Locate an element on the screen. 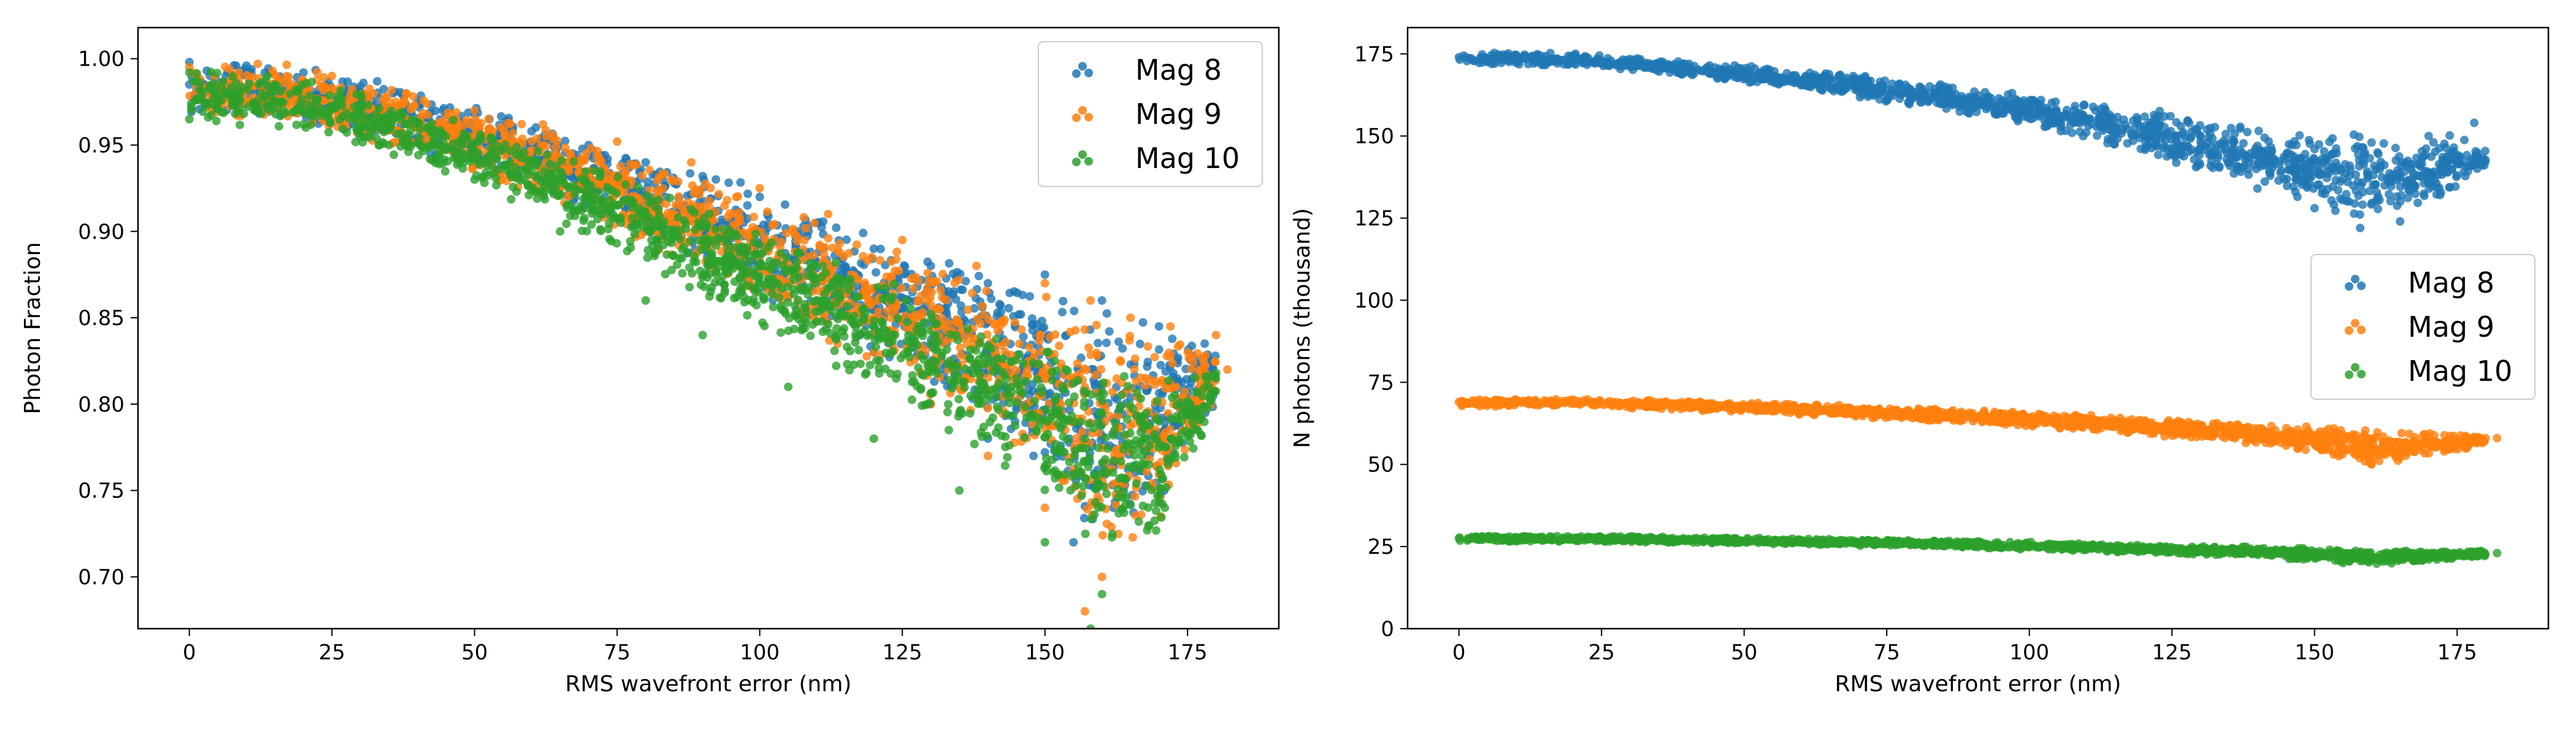 This screenshot has width=2576, height=736. legend-label-mag-9: Mag 9 is located at coordinates (1178, 114).